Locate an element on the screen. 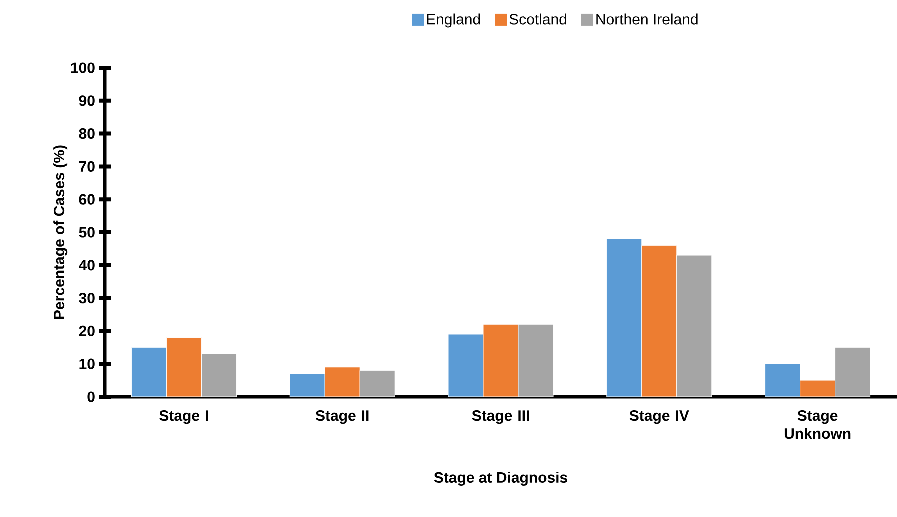 Image resolution: width=897 pixels, height=517 pixels. y-tick-label: 40 is located at coordinates (87, 265).